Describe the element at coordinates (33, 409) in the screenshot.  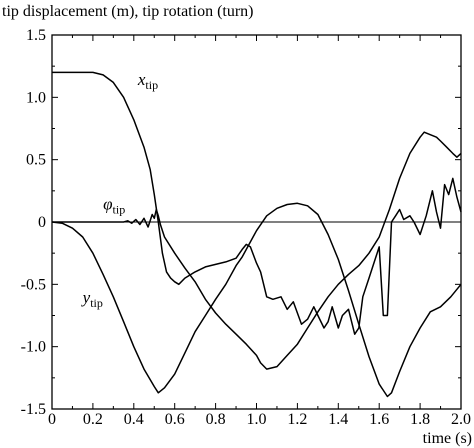
I see `y-tick-label: -1.5` at that location.